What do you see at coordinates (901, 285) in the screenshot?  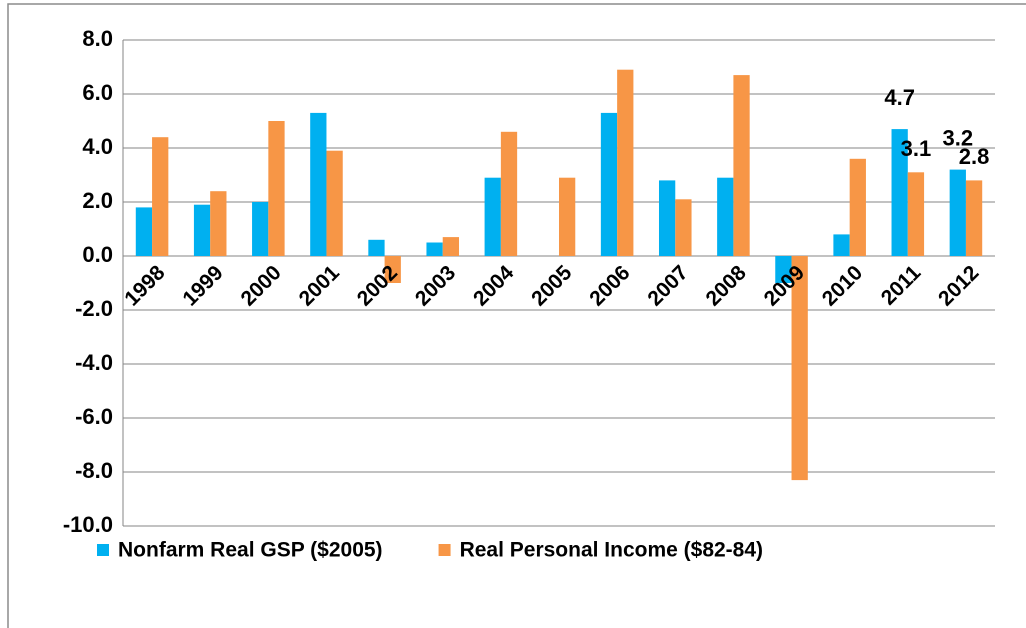 I see `x-tick-label: 2011` at bounding box center [901, 285].